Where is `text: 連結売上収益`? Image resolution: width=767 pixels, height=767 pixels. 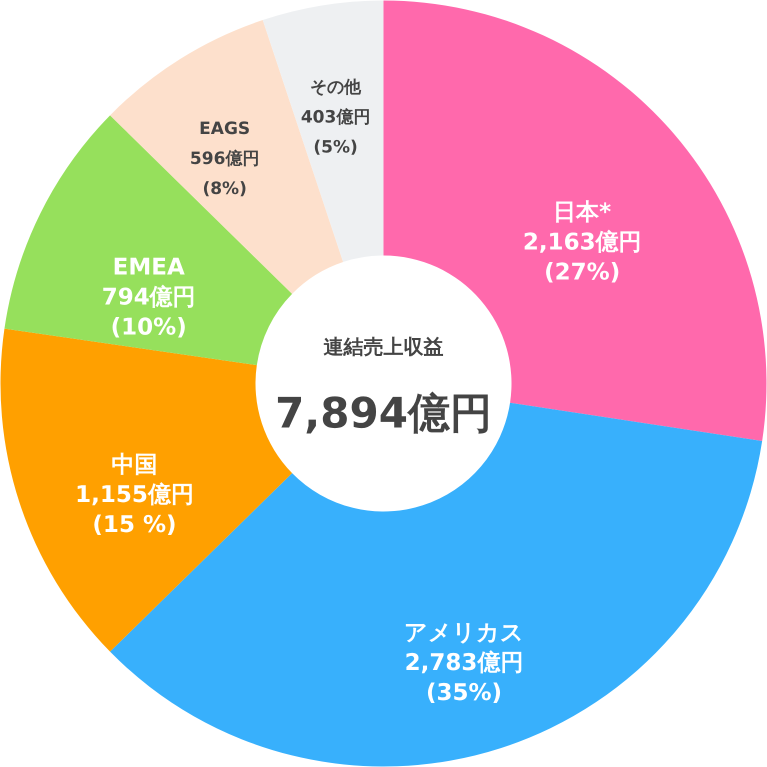 text: 連結売上収益 is located at coordinates (384, 346).